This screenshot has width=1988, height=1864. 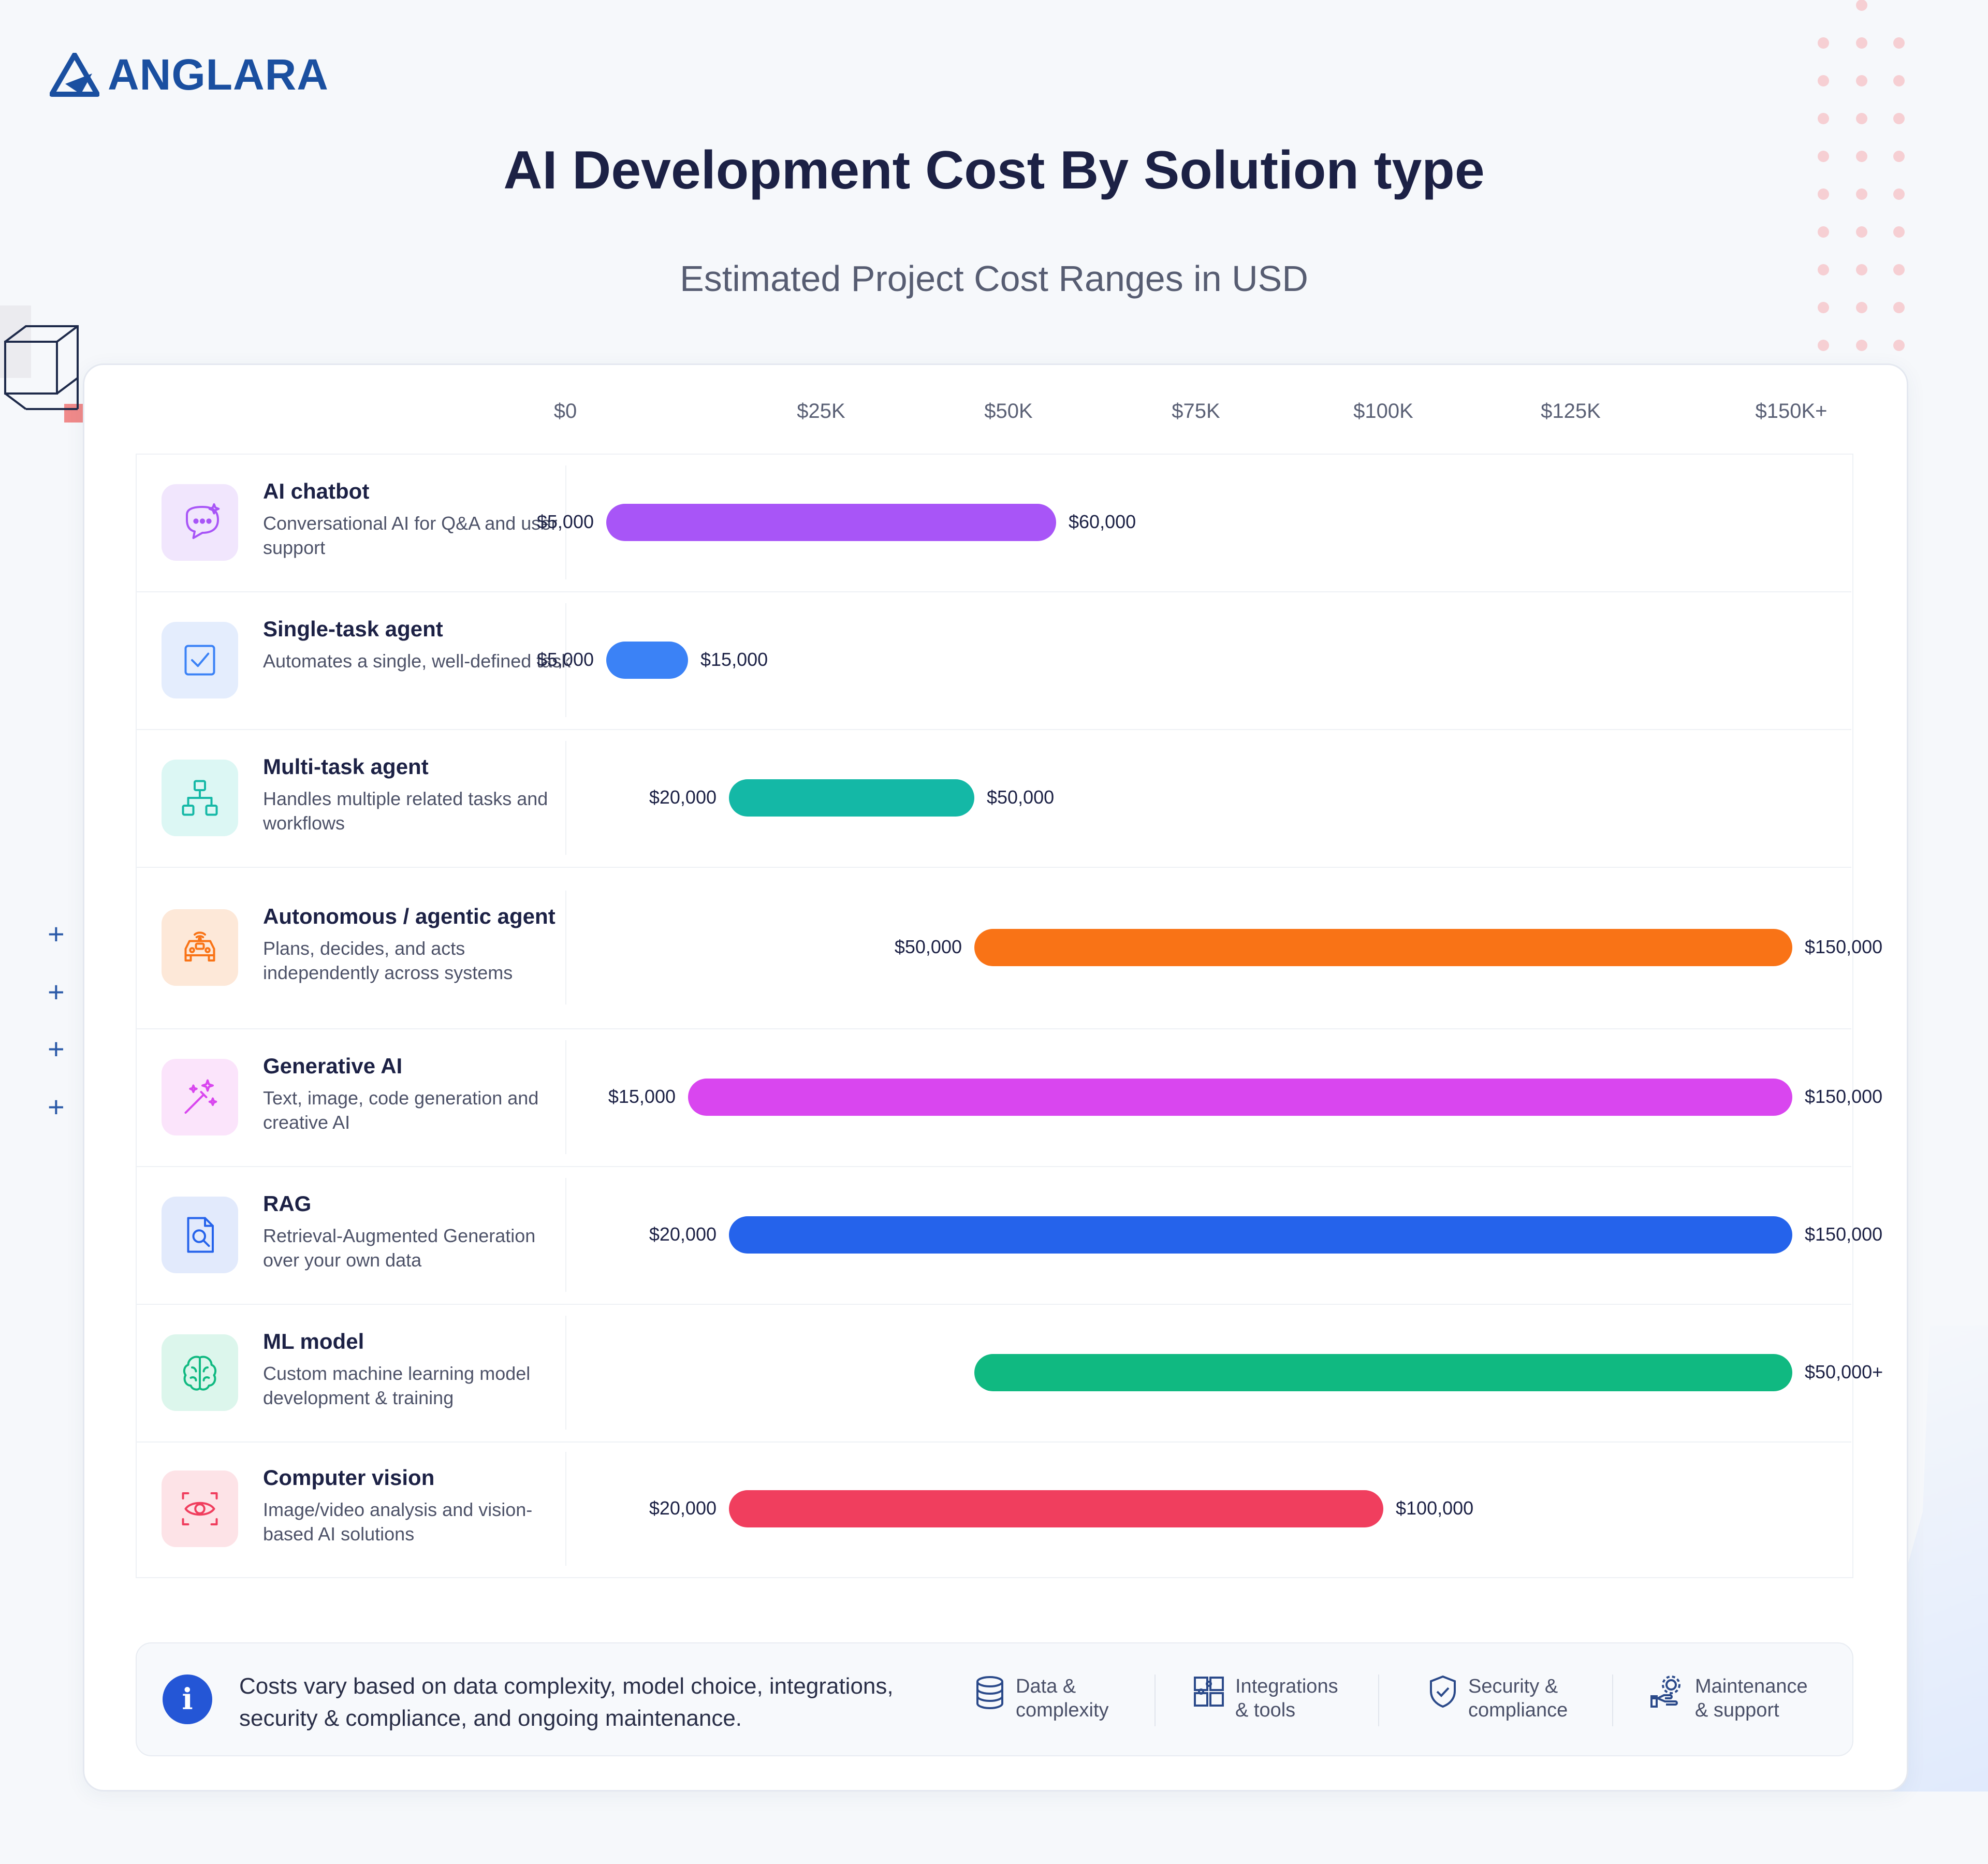 What do you see at coordinates (187, 1699) in the screenshot?
I see `info-icon: i` at bounding box center [187, 1699].